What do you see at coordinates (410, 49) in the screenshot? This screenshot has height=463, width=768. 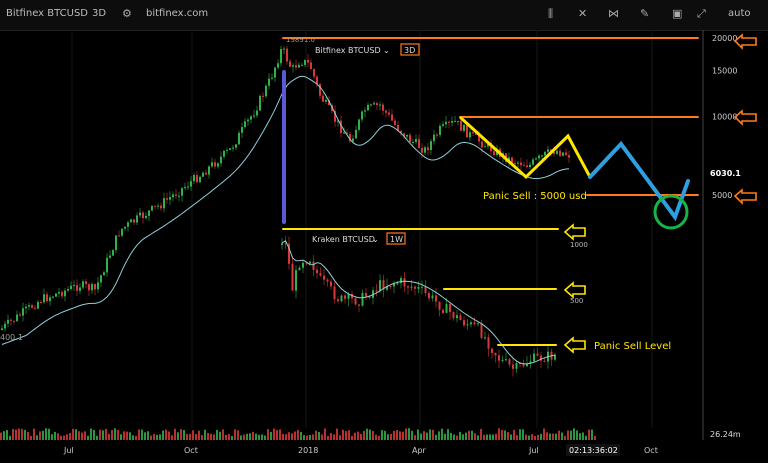 I see `main-interval-badge` at bounding box center [410, 49].